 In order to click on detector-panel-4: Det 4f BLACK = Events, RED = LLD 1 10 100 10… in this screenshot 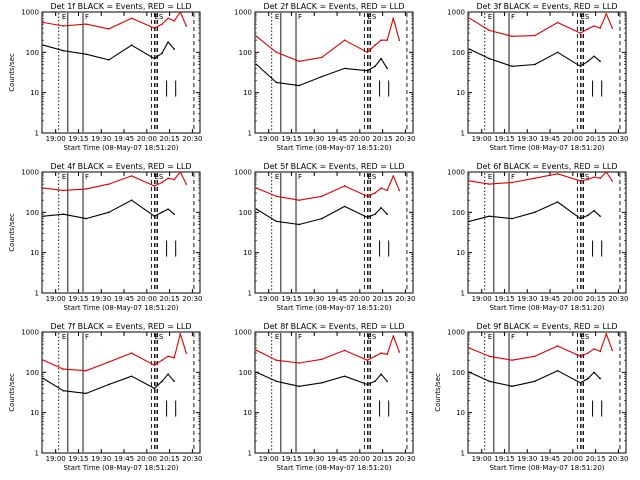, I will do `click(106, 240)`.